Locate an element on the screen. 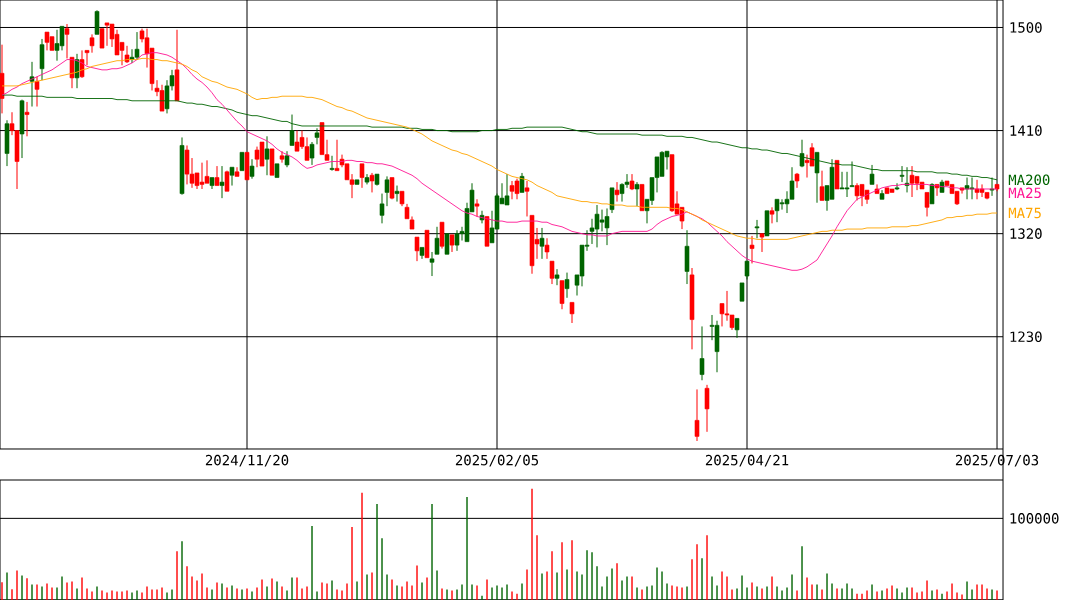 The width and height of the screenshot is (1065, 600). series-label: MA25 is located at coordinates (1024, 193).